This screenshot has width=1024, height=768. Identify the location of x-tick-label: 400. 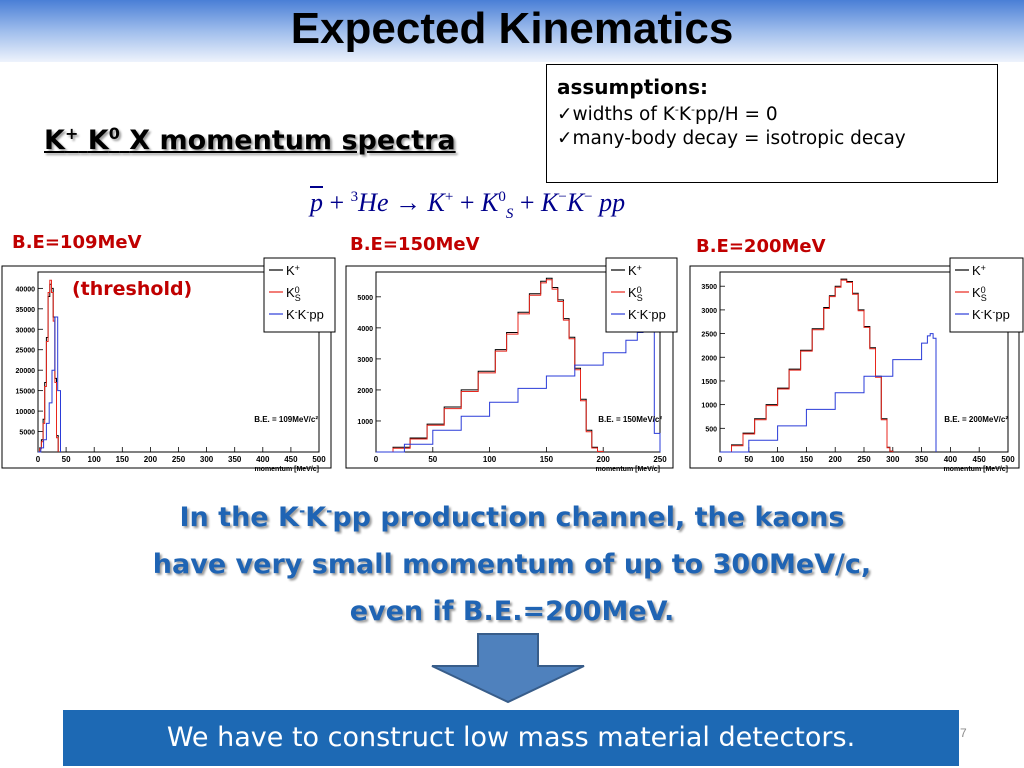
(263, 459).